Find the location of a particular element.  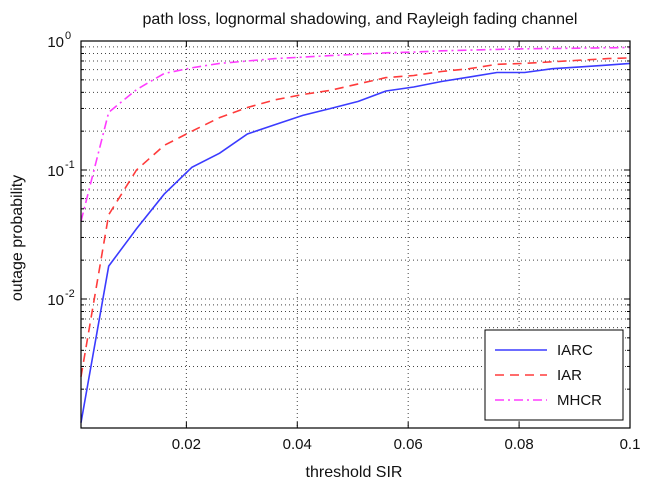

x-tick-label: 0.06 is located at coordinates (408, 444).